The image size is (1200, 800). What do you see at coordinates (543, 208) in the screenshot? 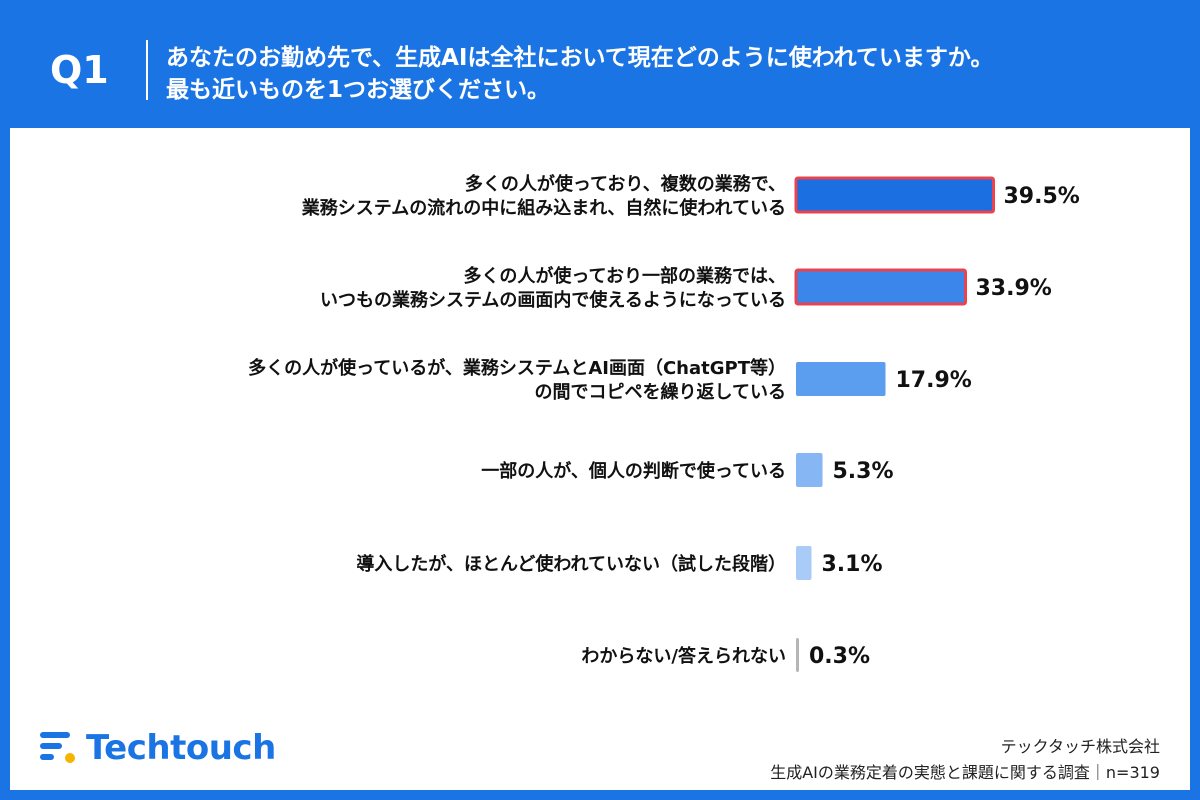
I see `category-label-1-line-2: 業務システムの流れの中に組み込まれ、自然に使われている` at bounding box center [543, 208].